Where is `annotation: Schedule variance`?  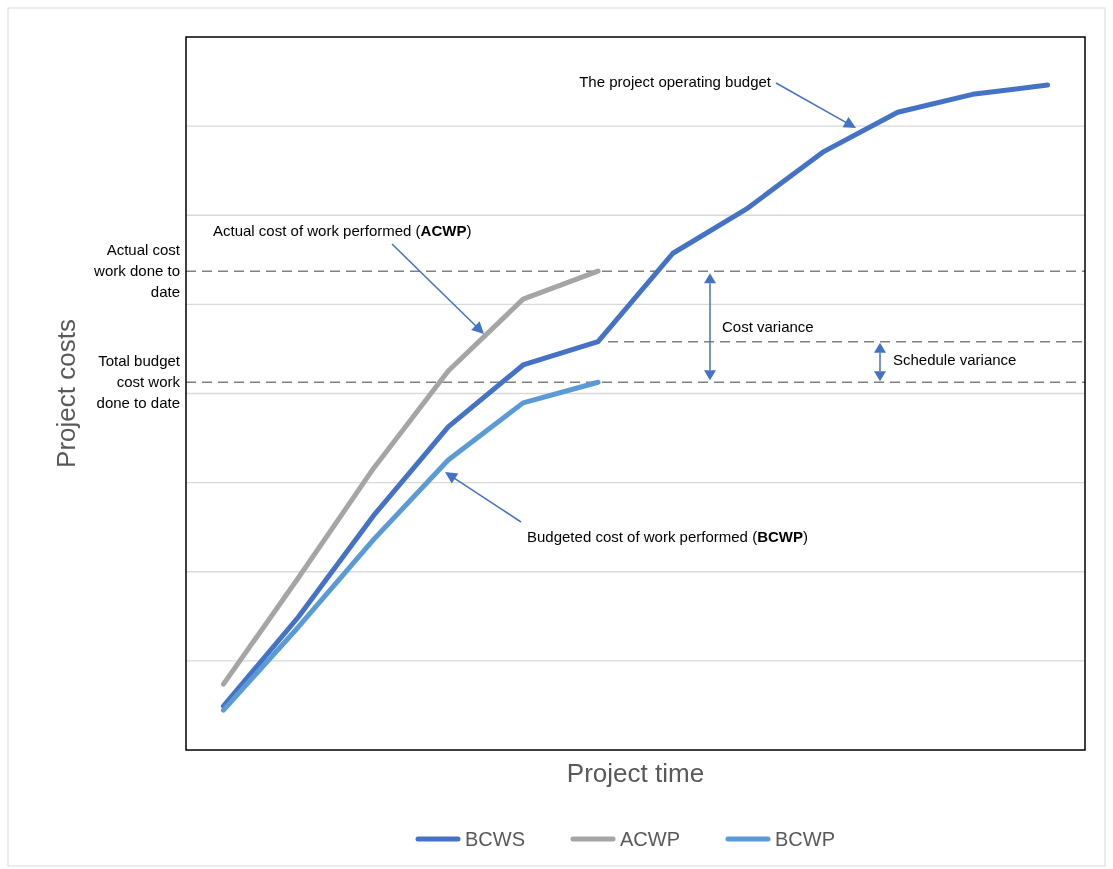
annotation: Schedule variance is located at coordinates (955, 359).